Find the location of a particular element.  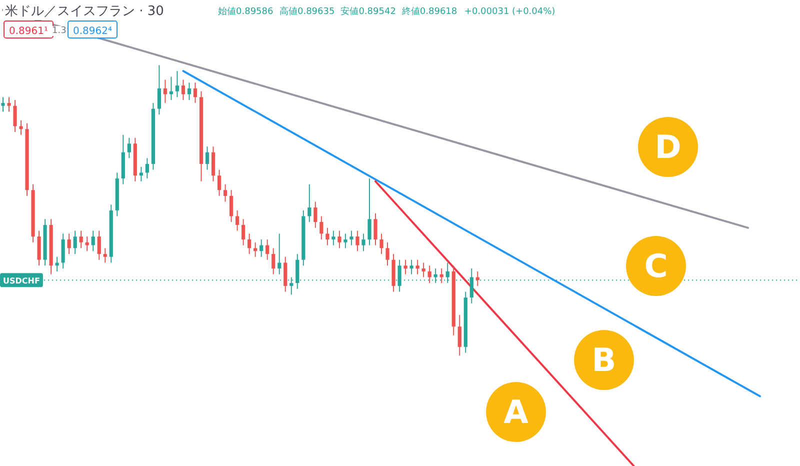

annotation: C is located at coordinates (656, 266).